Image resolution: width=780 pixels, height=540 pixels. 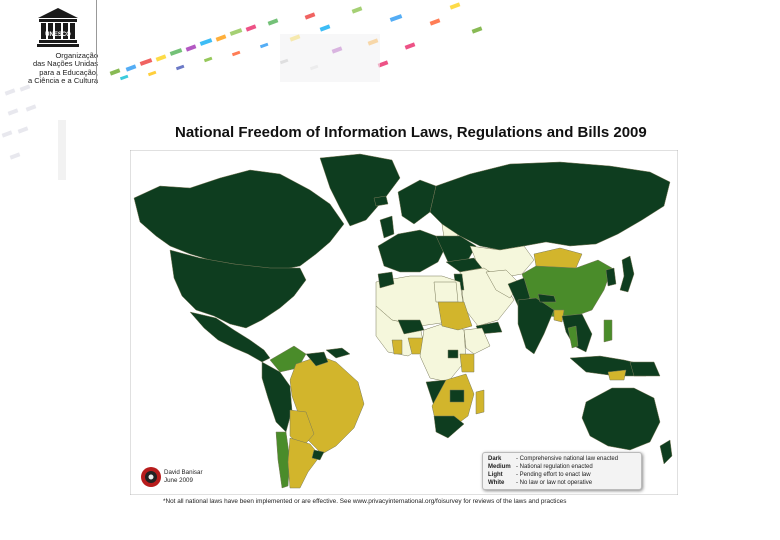 I want to click on credit-name: David Banisar, so click(x=183, y=472).